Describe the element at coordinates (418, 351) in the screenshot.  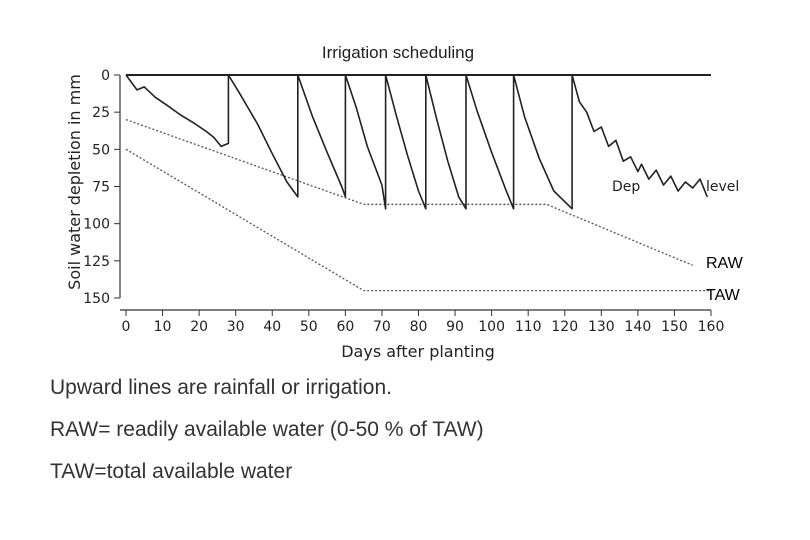
I see `x-axis-title: Days after planting` at that location.